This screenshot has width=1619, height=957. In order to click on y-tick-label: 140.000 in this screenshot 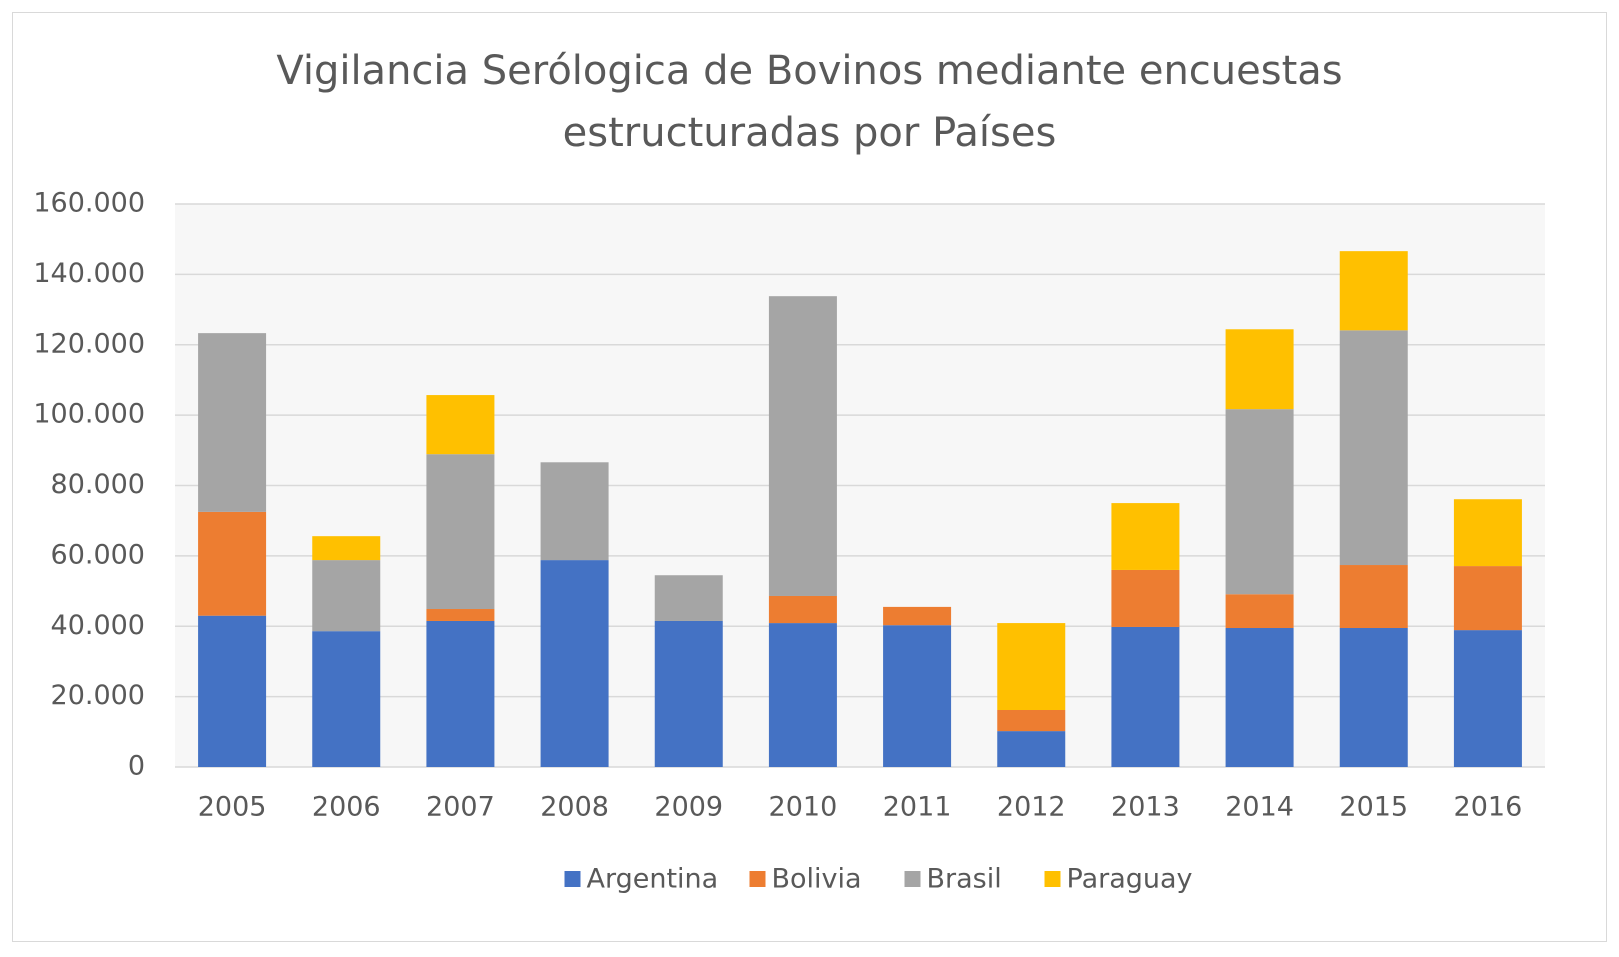, I will do `click(89, 273)`.